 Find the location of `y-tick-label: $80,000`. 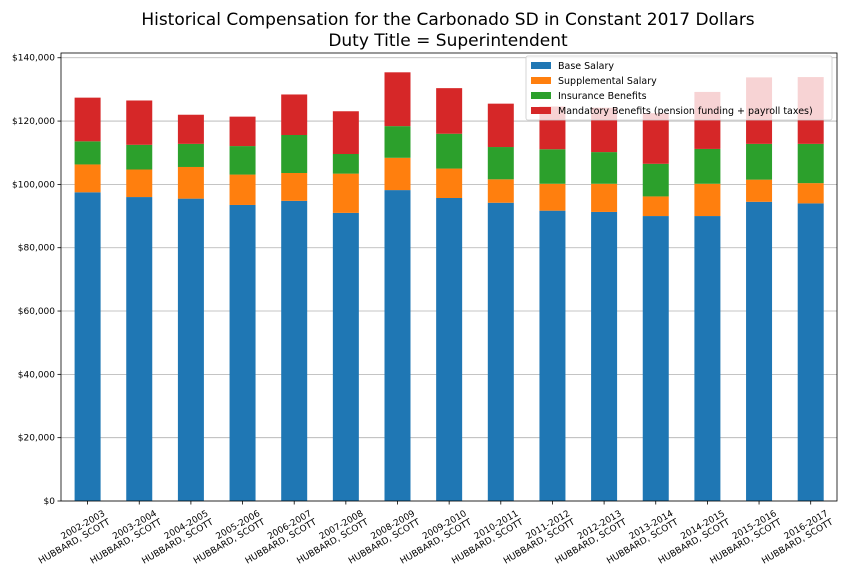

y-tick-label: $80,000 is located at coordinates (36, 249).